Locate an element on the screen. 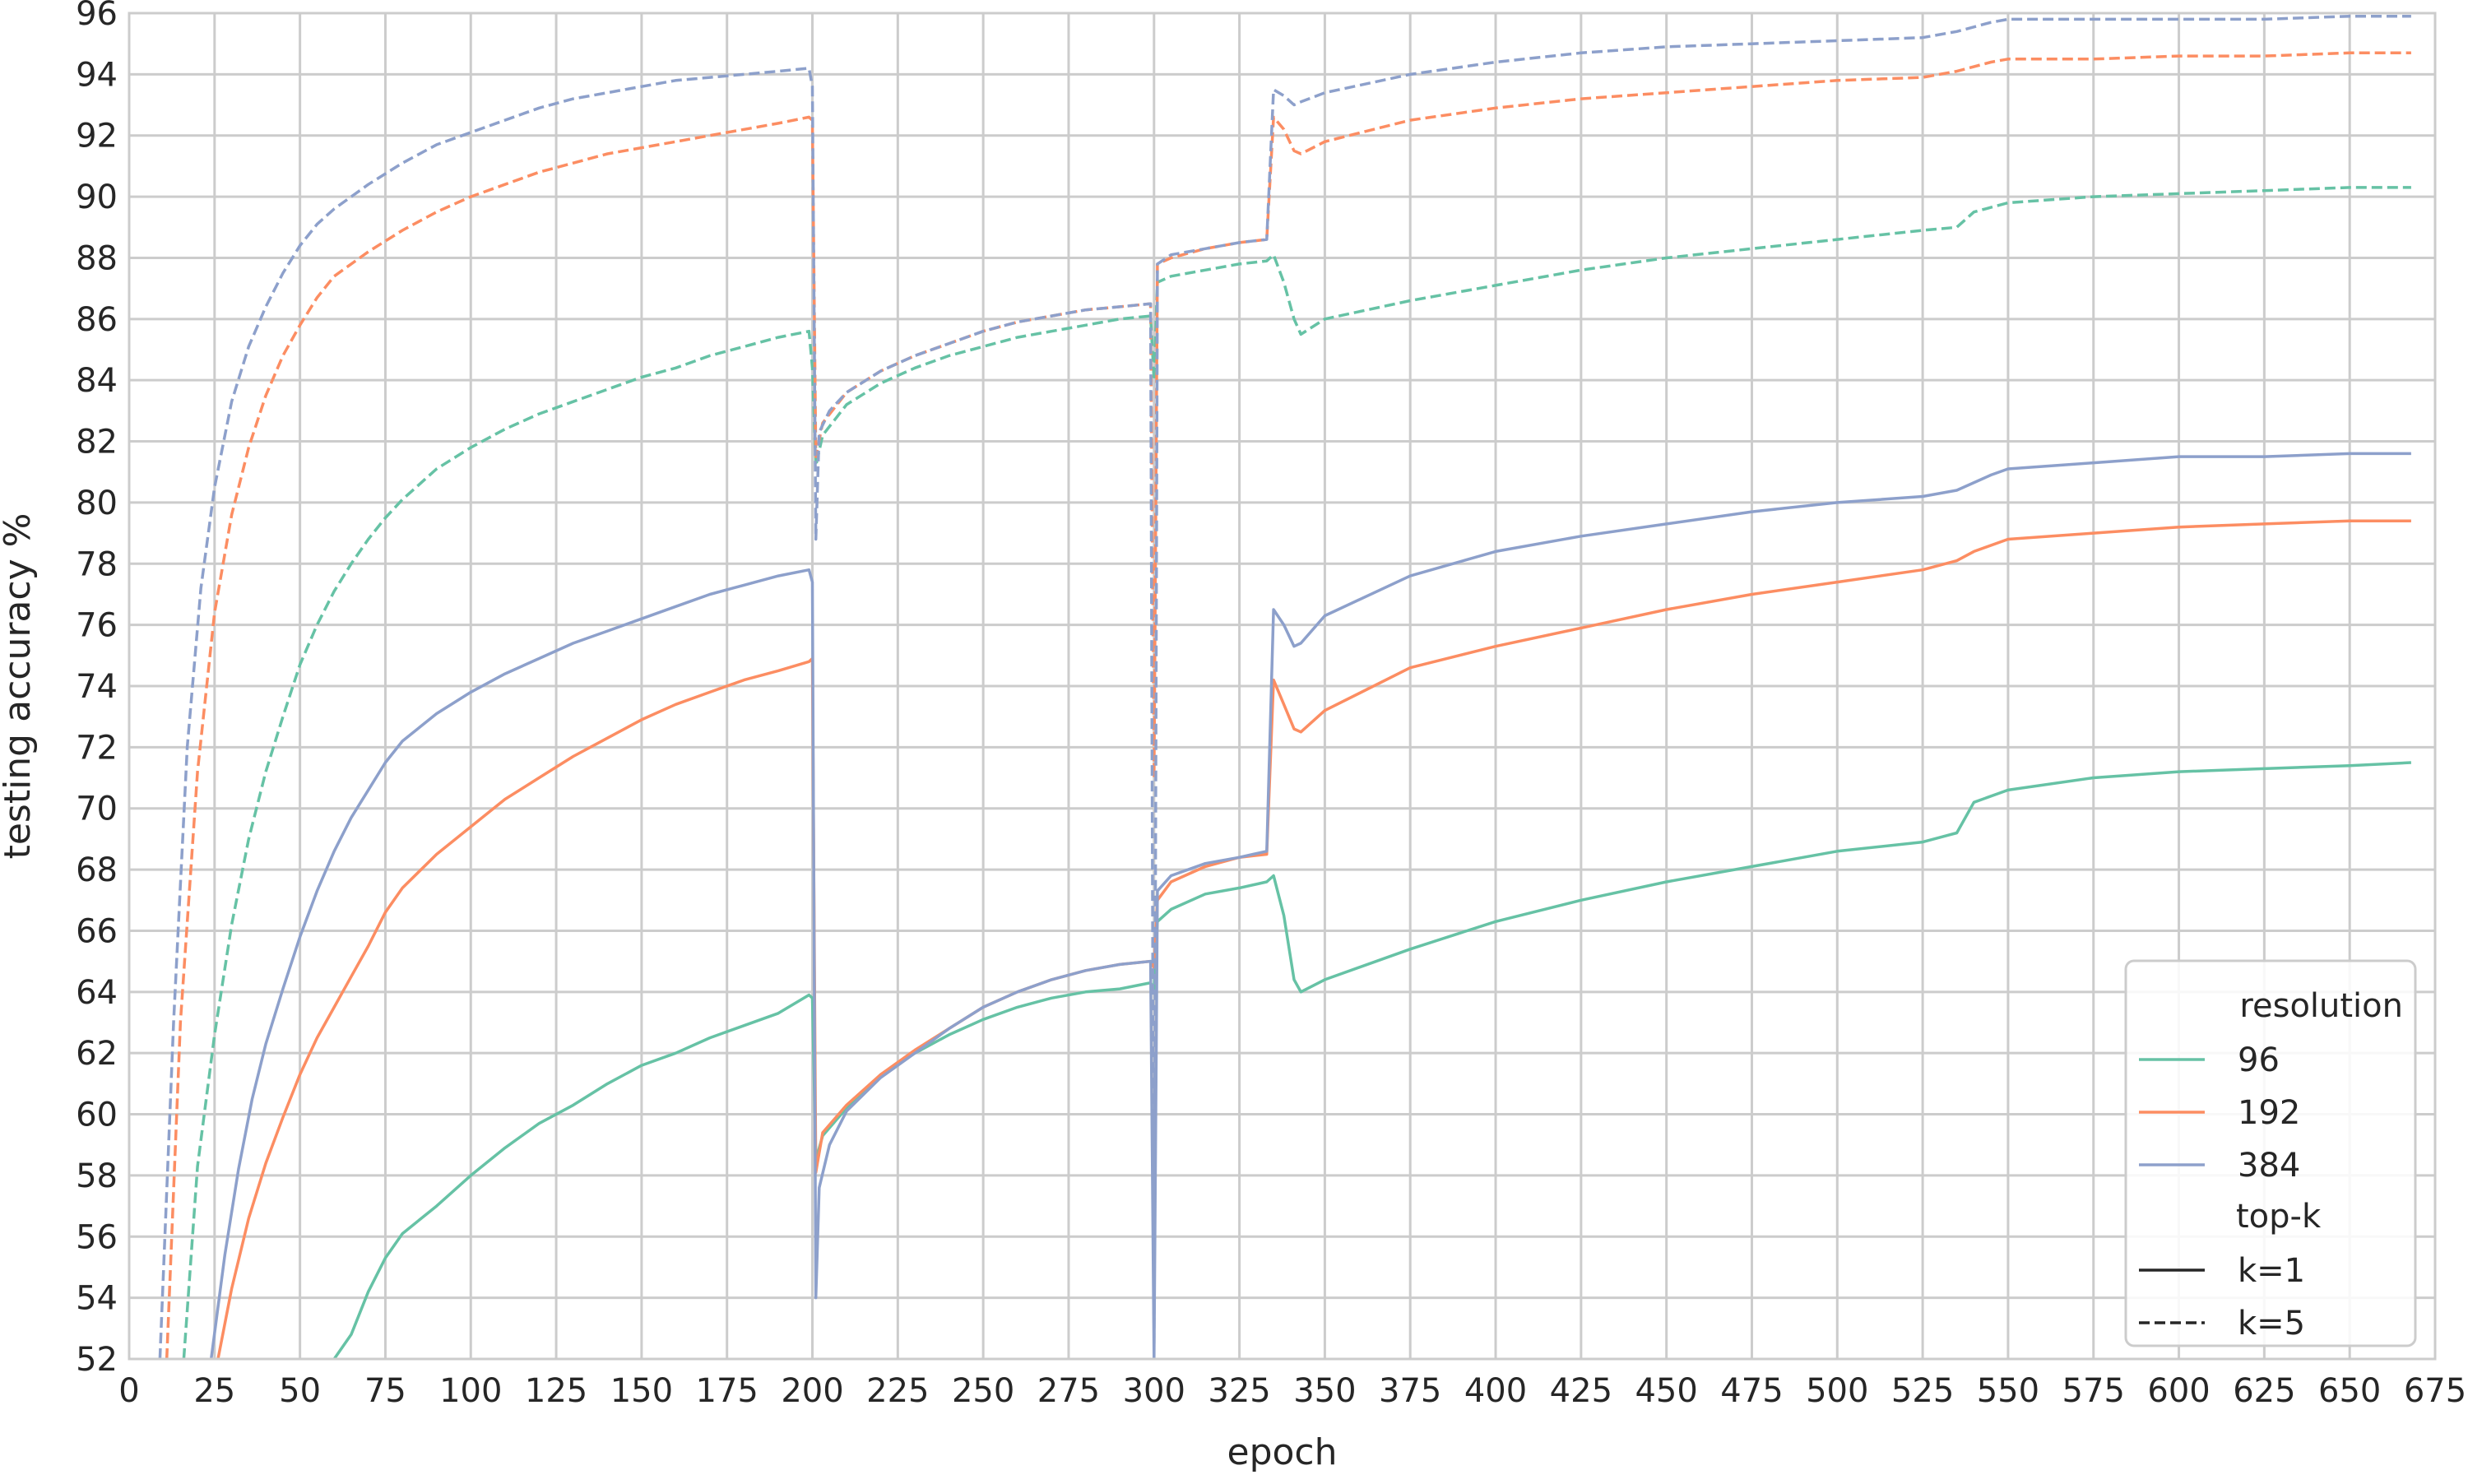 The image size is (2468, 1484). x-tick-label: 450 is located at coordinates (1666, 1391).